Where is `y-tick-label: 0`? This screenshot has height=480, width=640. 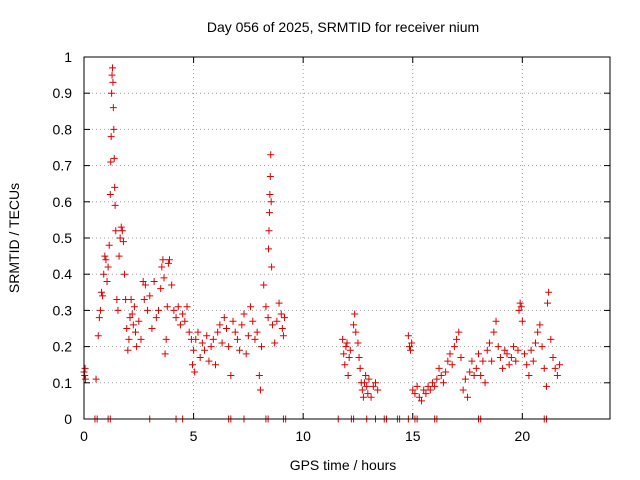 y-tick-label: 0 is located at coordinates (68, 419).